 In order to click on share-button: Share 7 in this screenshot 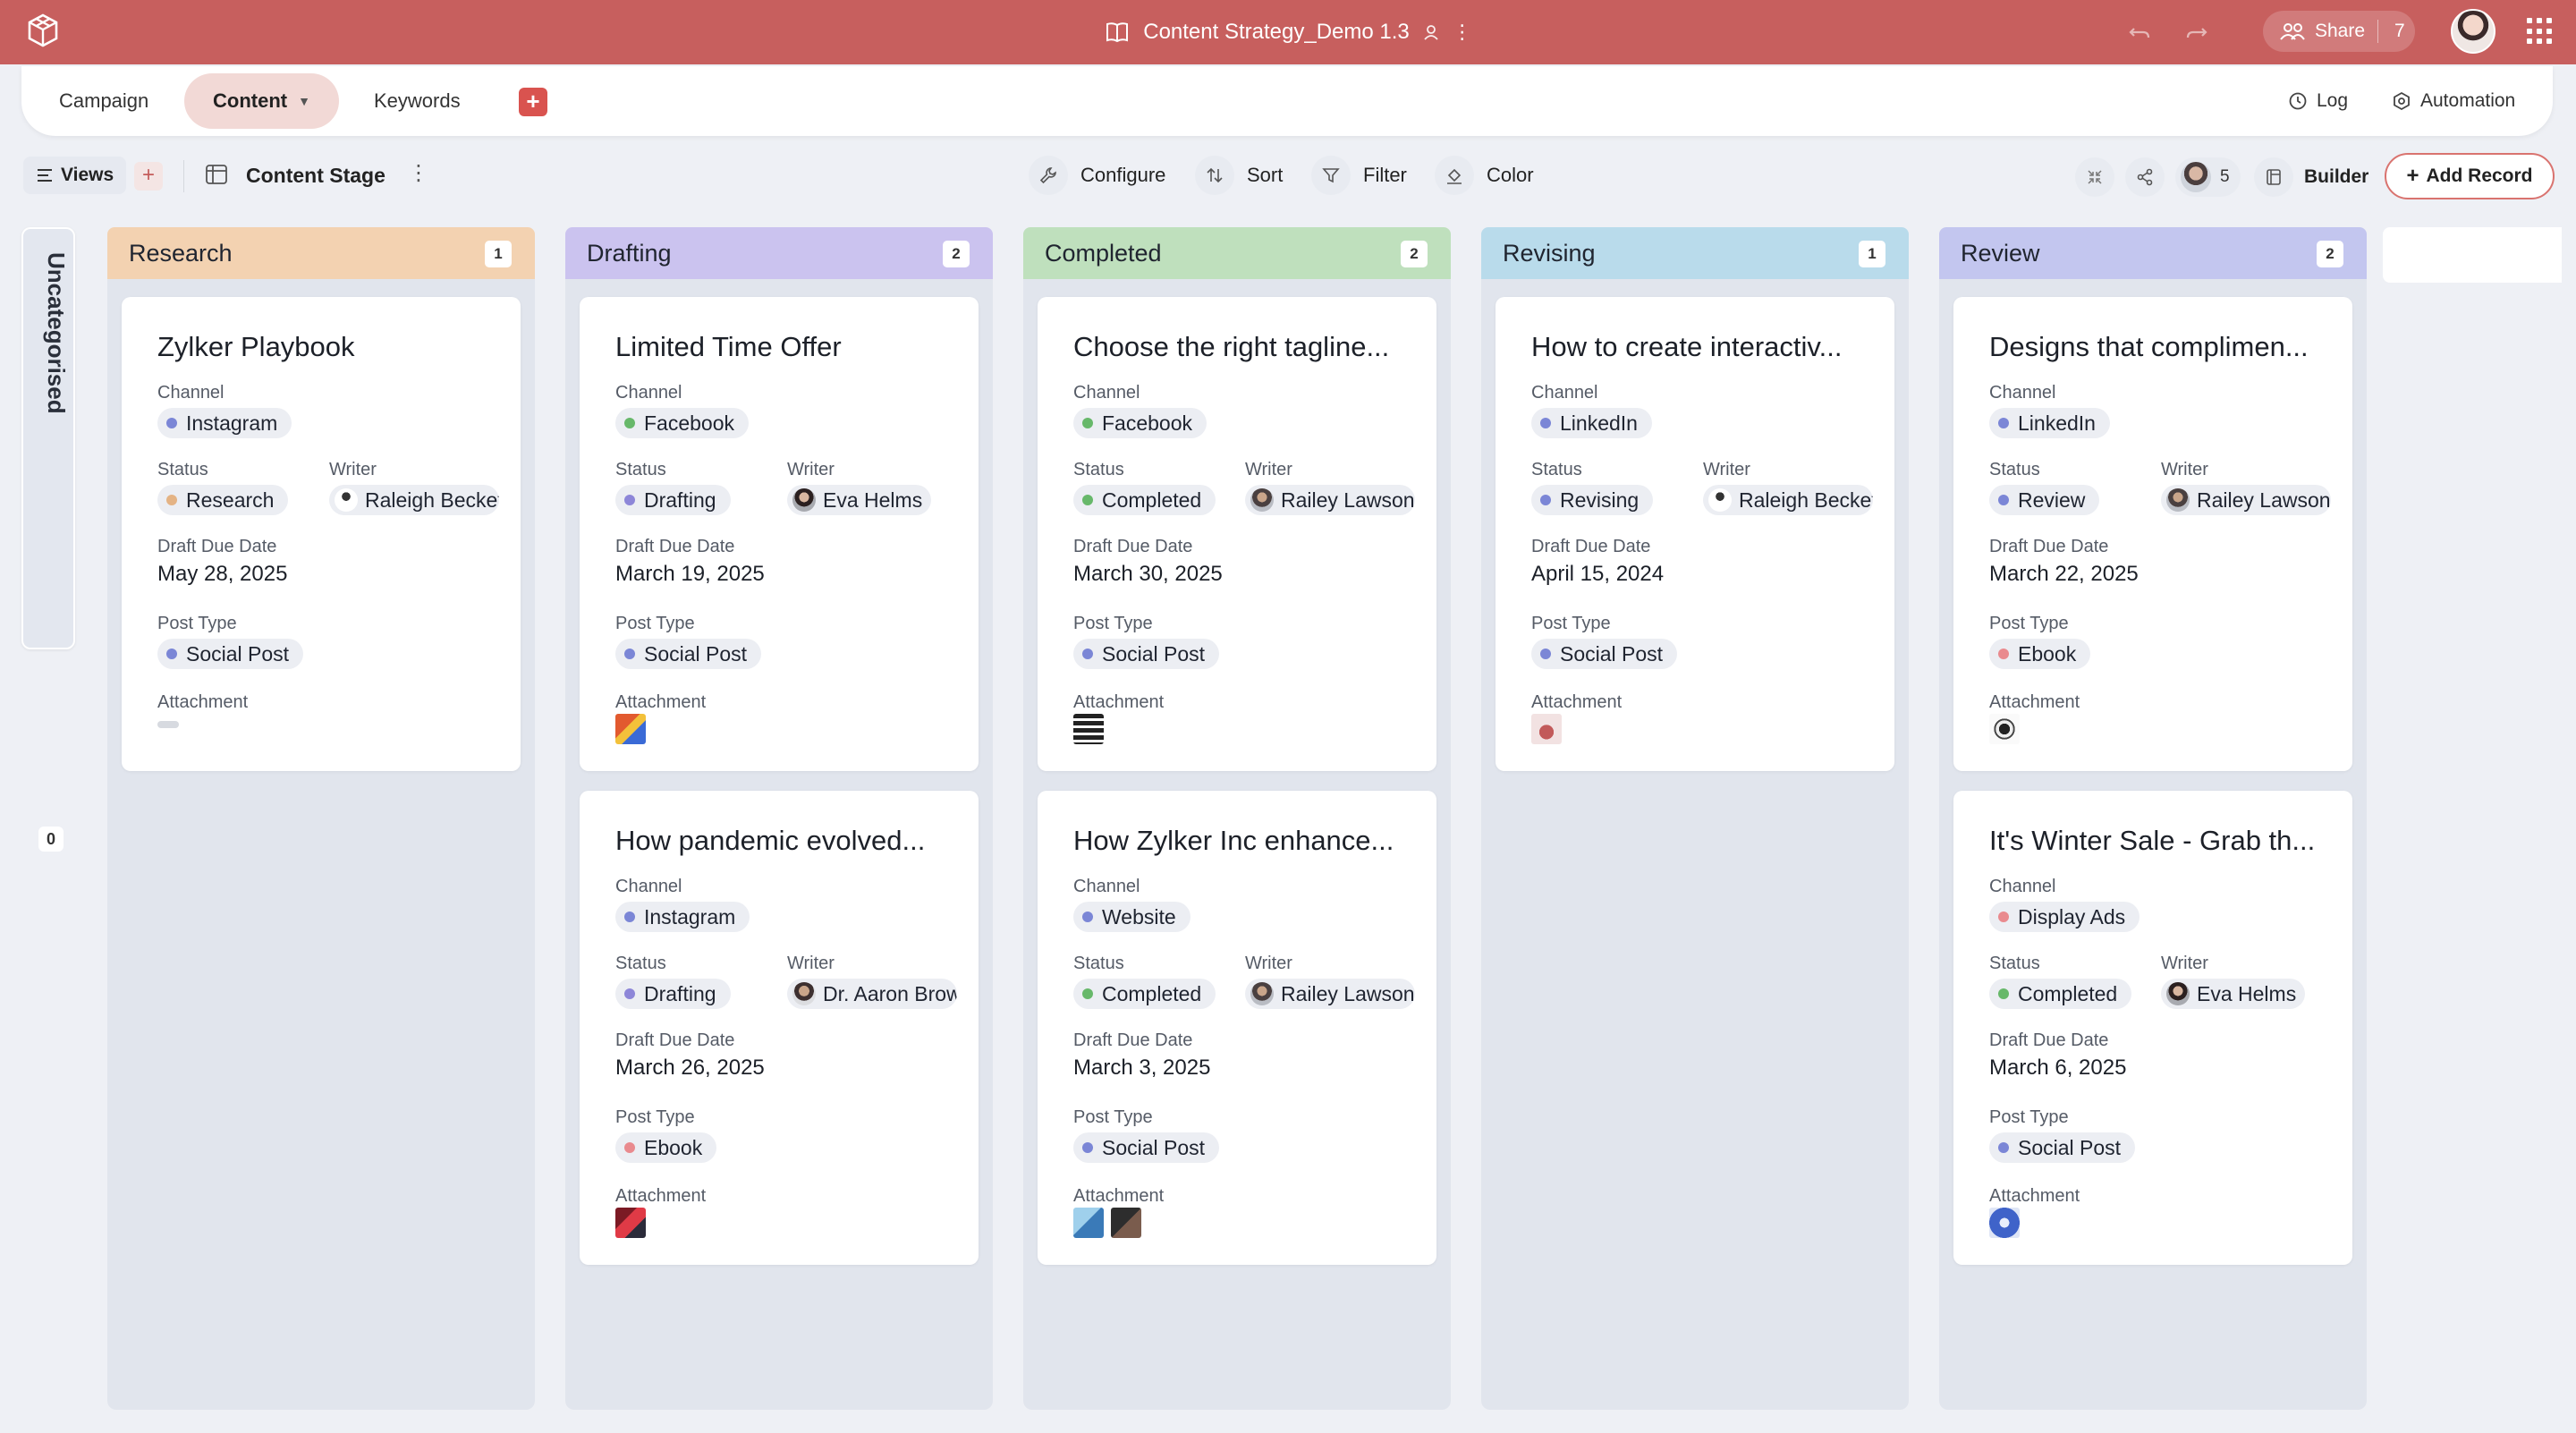, I will do `click(2339, 31)`.